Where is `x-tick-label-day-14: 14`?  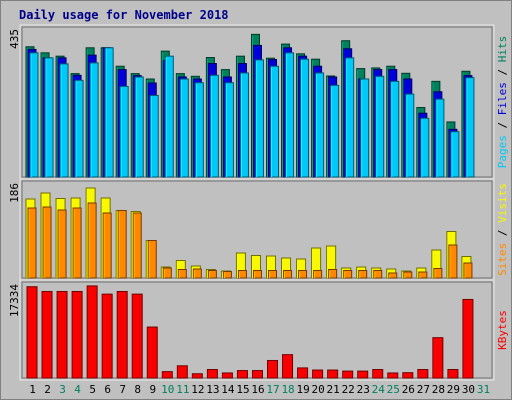
x-tick-label-day-14: 14 is located at coordinates (228, 389).